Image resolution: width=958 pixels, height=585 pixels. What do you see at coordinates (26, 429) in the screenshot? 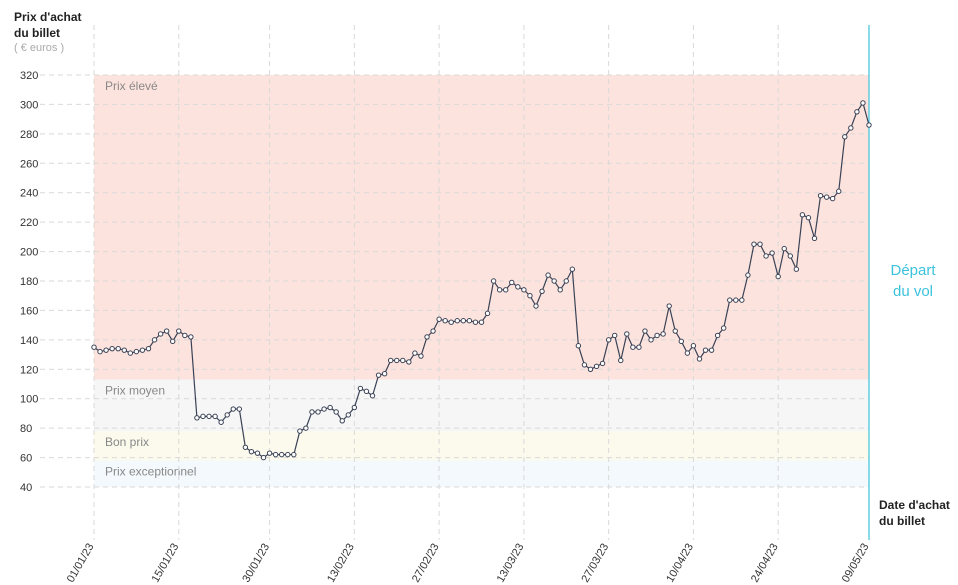
I see `y-tick-label: 80` at bounding box center [26, 429].